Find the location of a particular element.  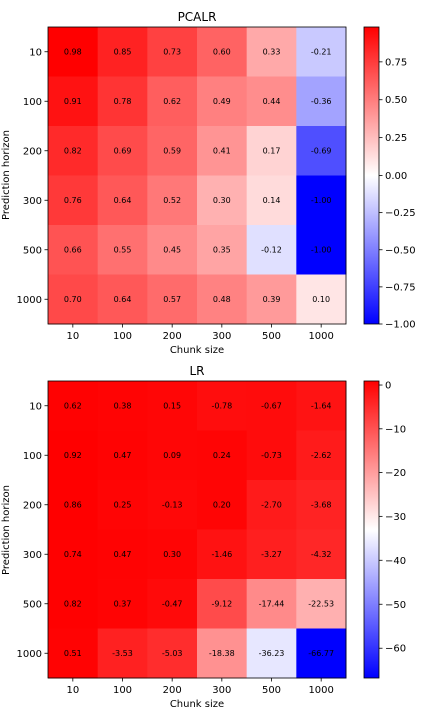

colorbar-tick-label: −0.50 is located at coordinates (400, 250).